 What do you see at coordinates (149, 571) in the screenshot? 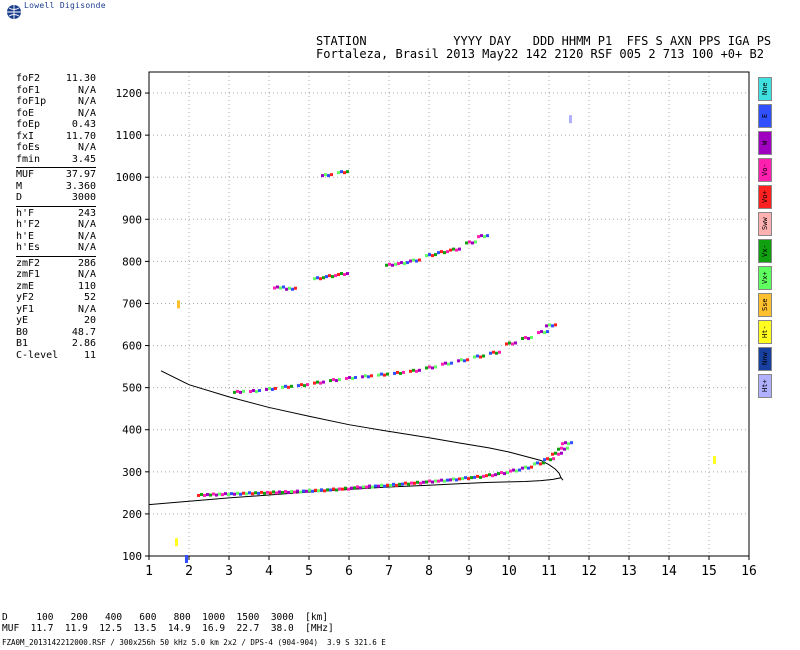
I see `x-tick-label: 1` at bounding box center [149, 571].